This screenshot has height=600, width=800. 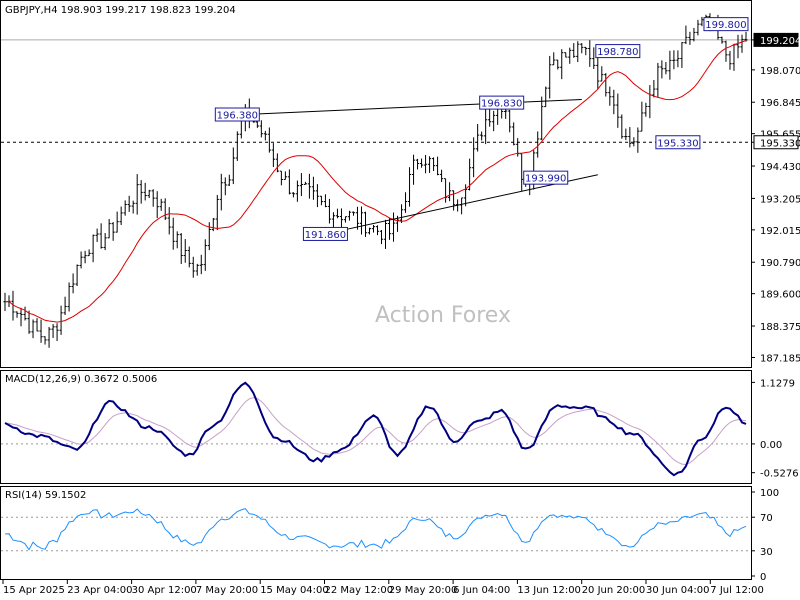 What do you see at coordinates (780, 167) in the screenshot?
I see `price-axis-tick-label: 194.430` at bounding box center [780, 167].